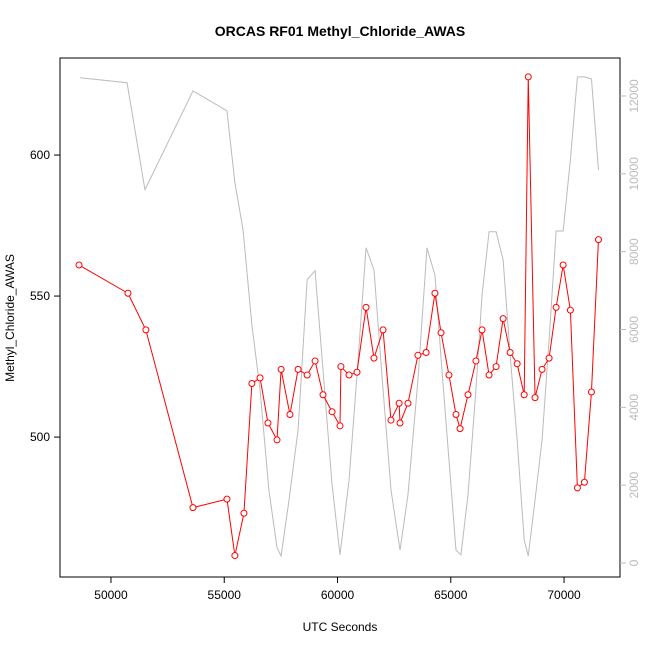 Image resolution: width=650 pixels, height=655 pixels. What do you see at coordinates (111, 595) in the screenshot?
I see `x-tick-label: 50000` at bounding box center [111, 595].